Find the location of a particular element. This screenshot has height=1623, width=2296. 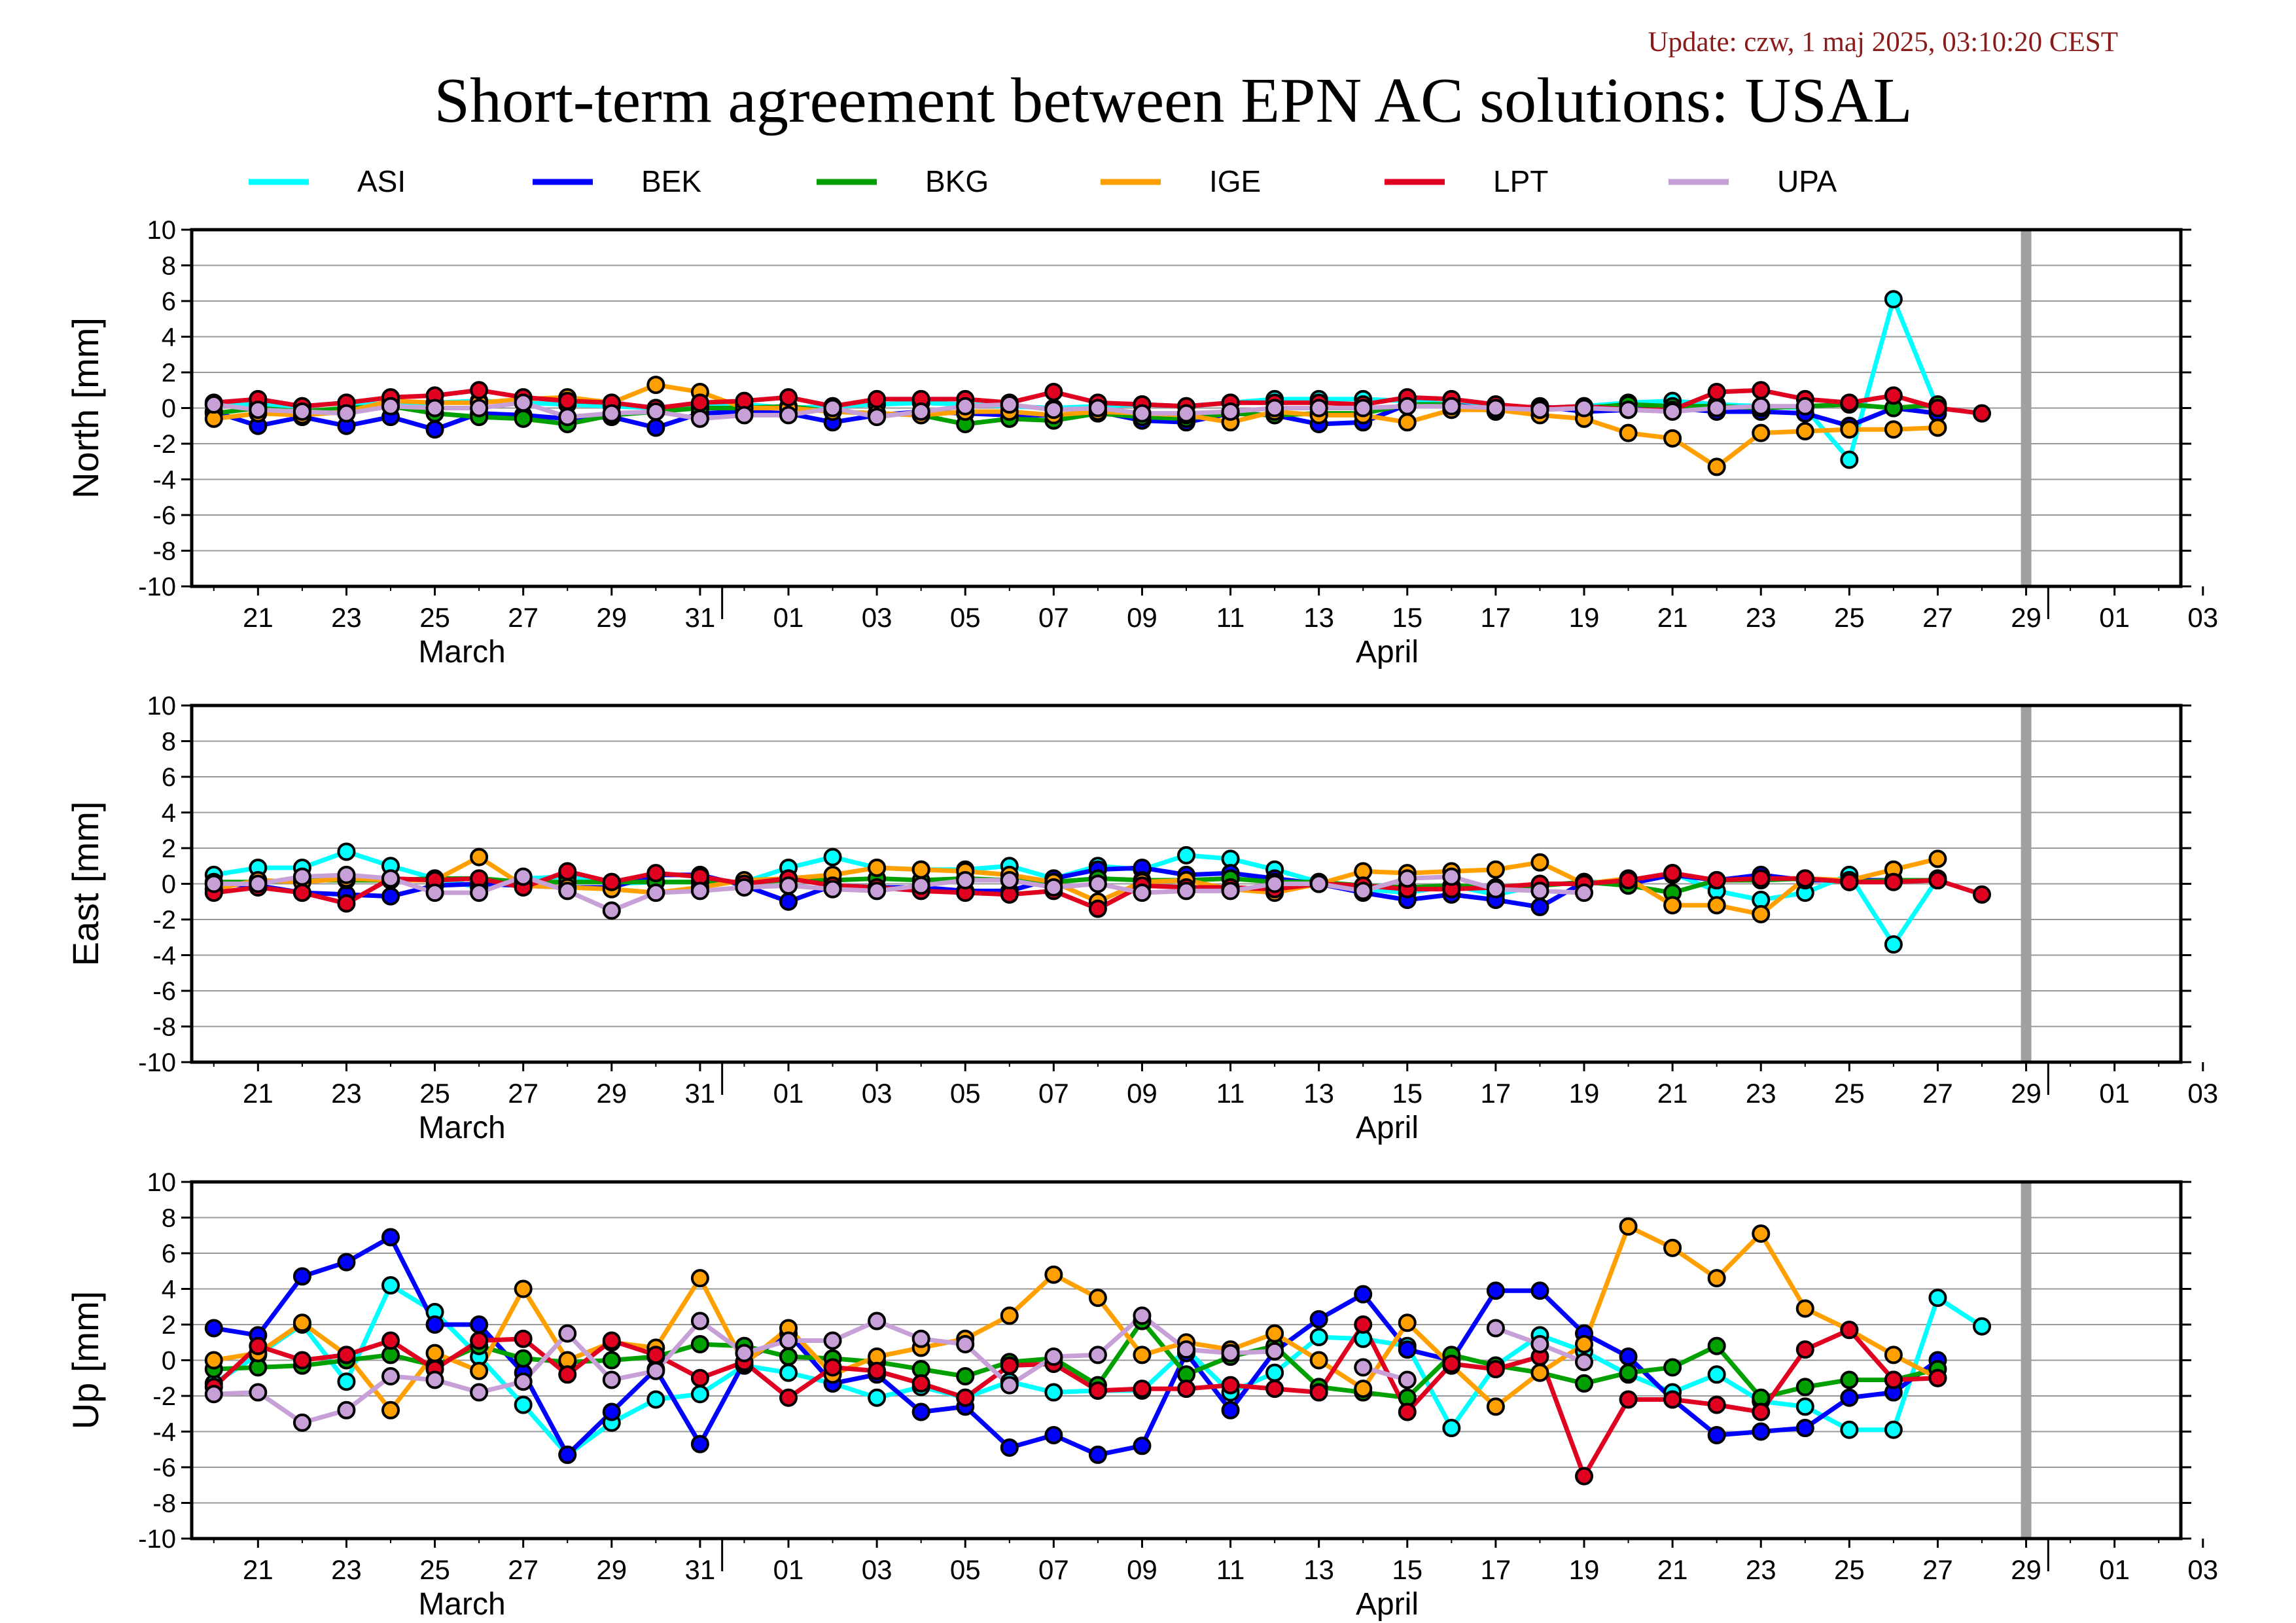

x-tick-label: 31 is located at coordinates (700, 1093).